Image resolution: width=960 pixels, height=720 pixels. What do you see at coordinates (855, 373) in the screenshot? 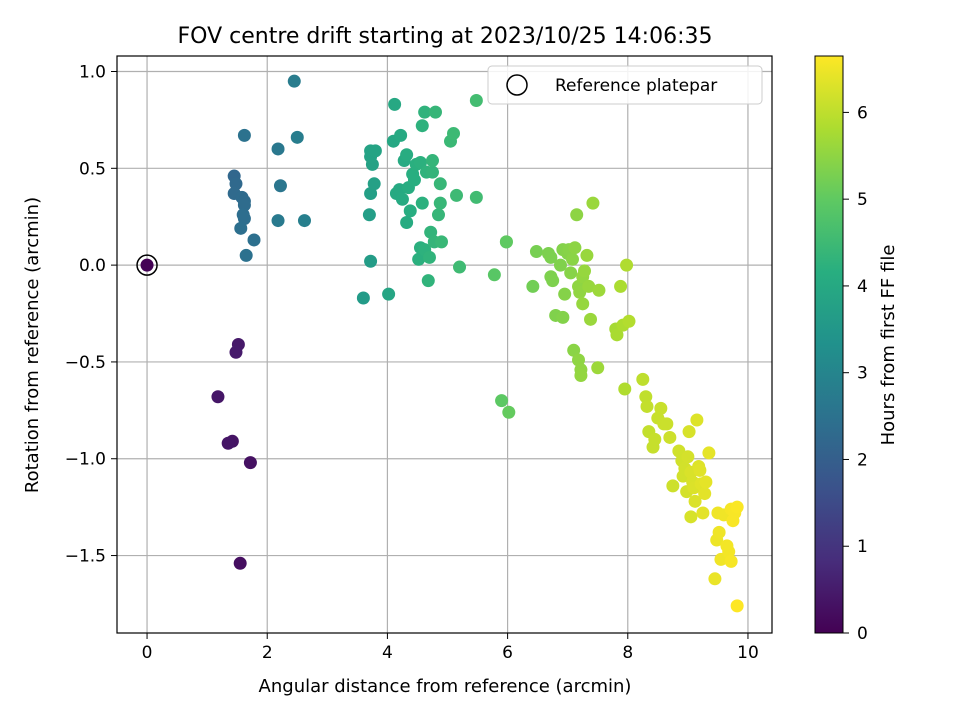
I see `colorbar-ticks: 0 1 2 3 4 5 6` at bounding box center [855, 373].